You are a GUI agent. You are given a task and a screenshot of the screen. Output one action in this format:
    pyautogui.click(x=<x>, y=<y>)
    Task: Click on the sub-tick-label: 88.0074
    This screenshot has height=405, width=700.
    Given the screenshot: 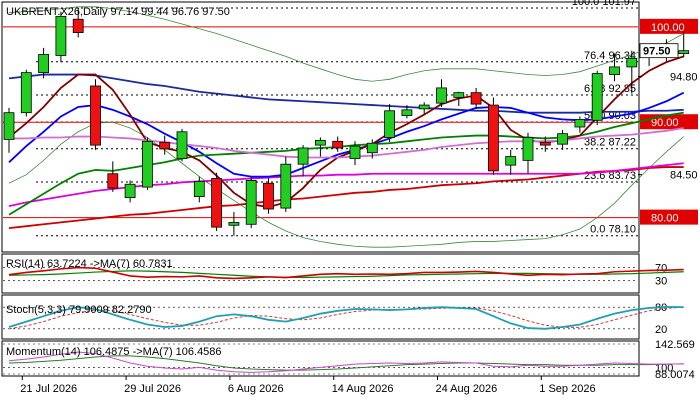 What is the action you would take?
    pyautogui.click(x=675, y=375)
    